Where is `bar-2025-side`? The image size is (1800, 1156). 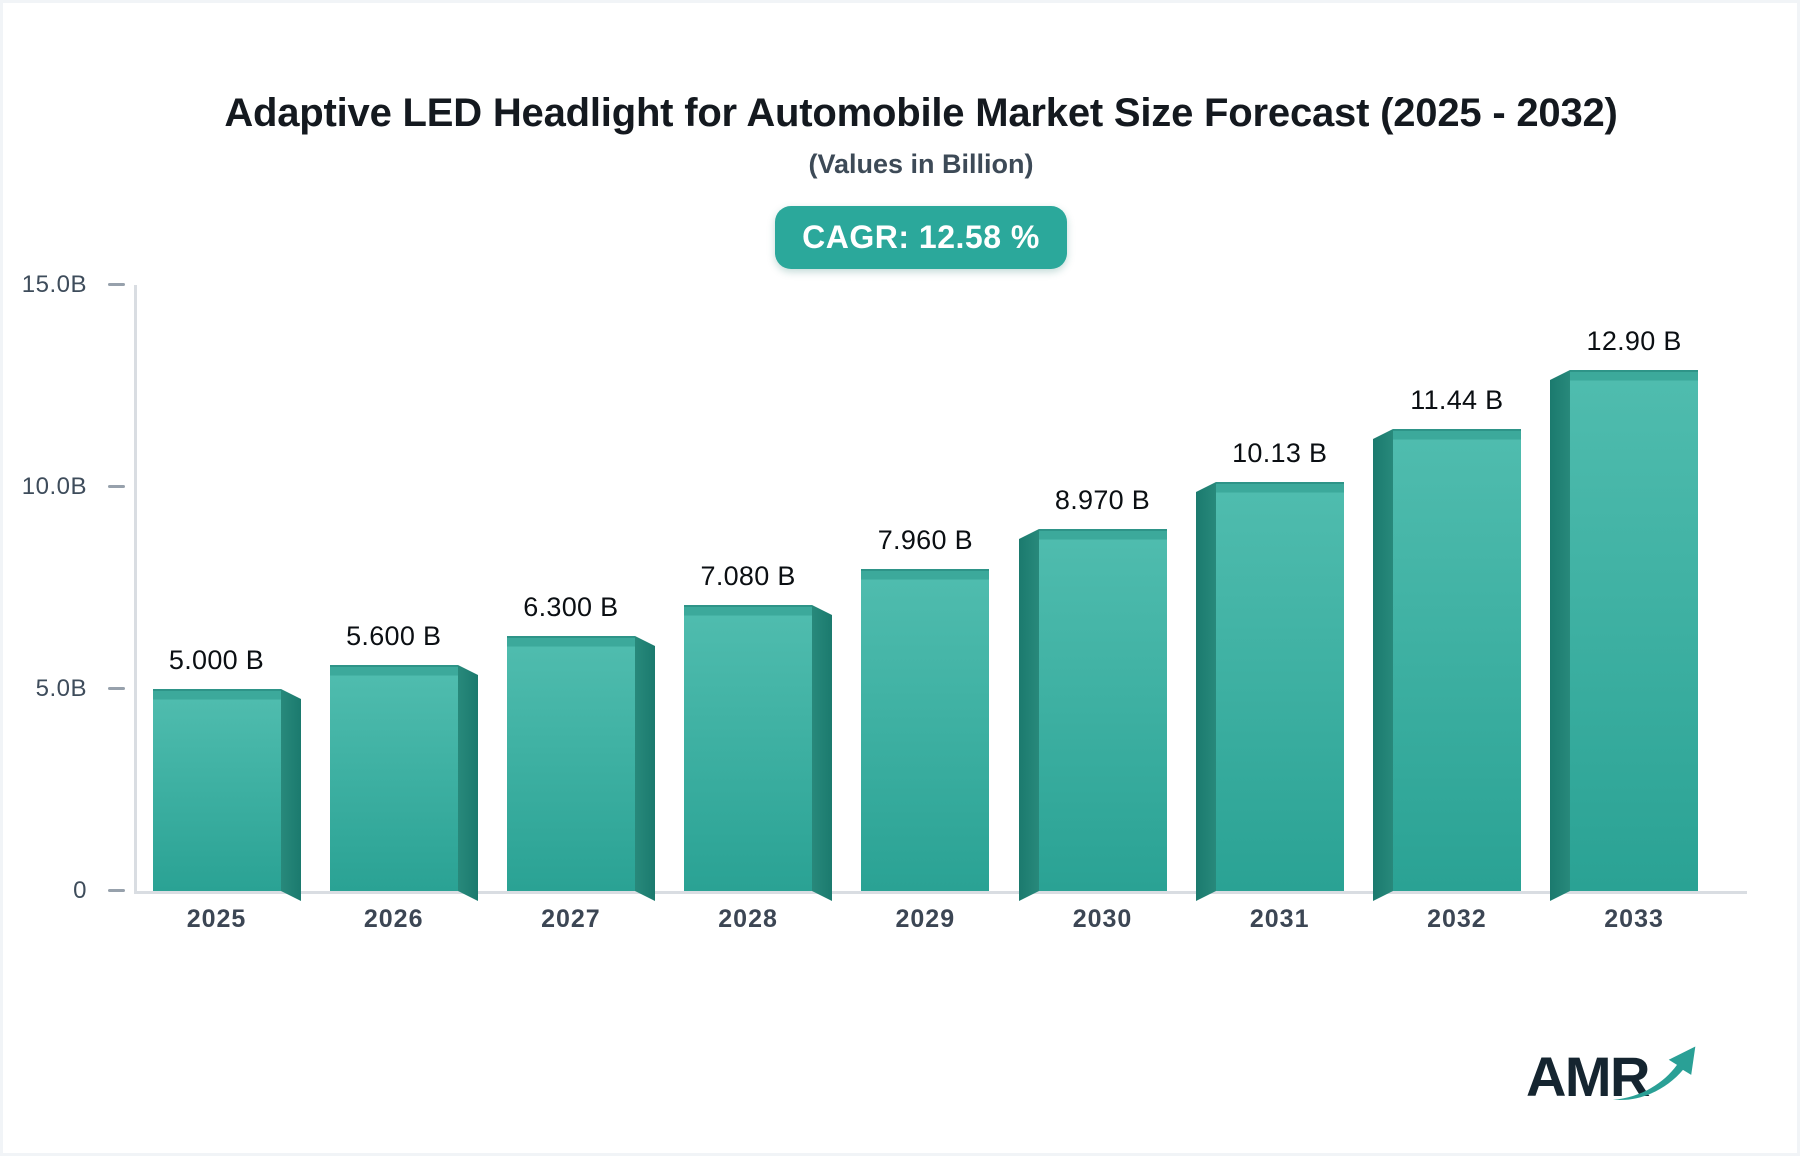 bar-2025-side is located at coordinates (290, 795).